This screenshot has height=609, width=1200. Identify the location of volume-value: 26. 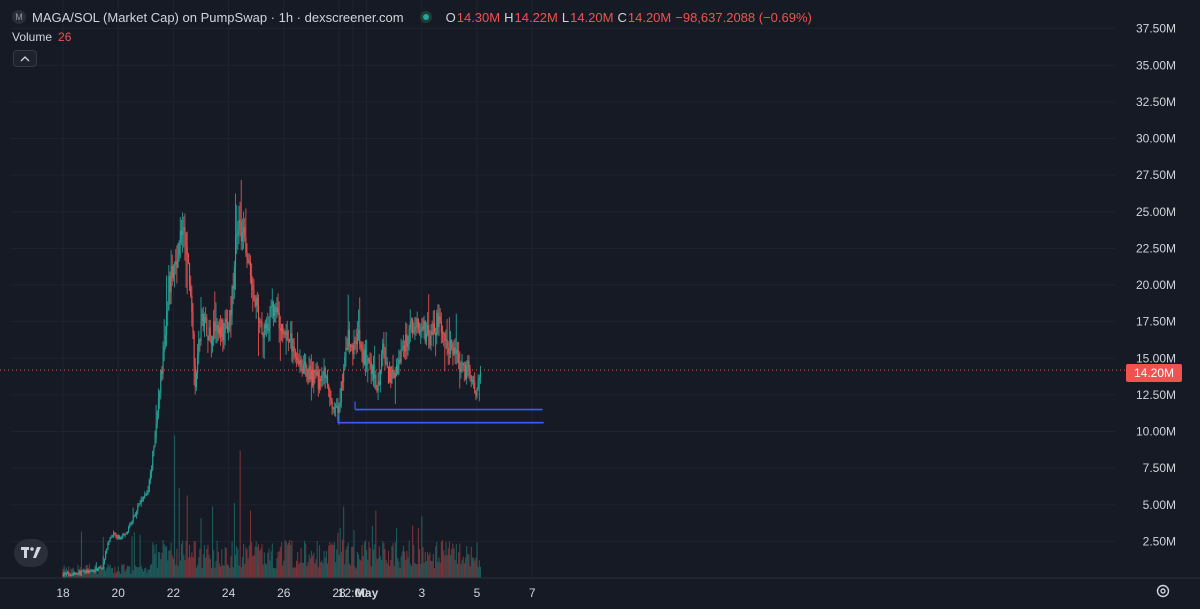
(65, 37).